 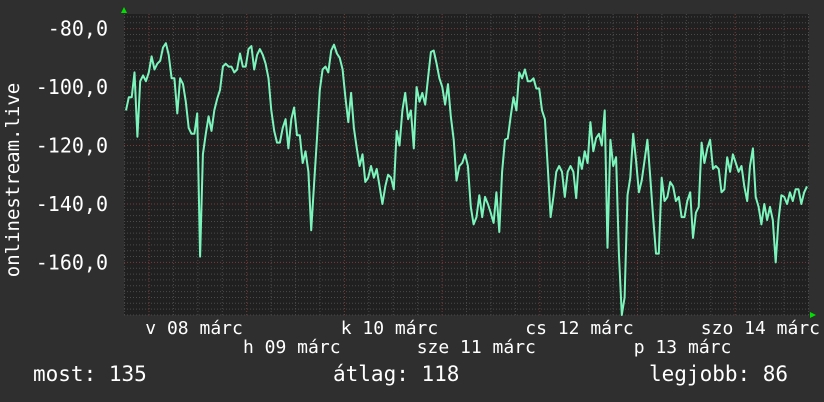 What do you see at coordinates (72, 87) in the screenshot?
I see `y-tick-label: -100,0` at bounding box center [72, 87].